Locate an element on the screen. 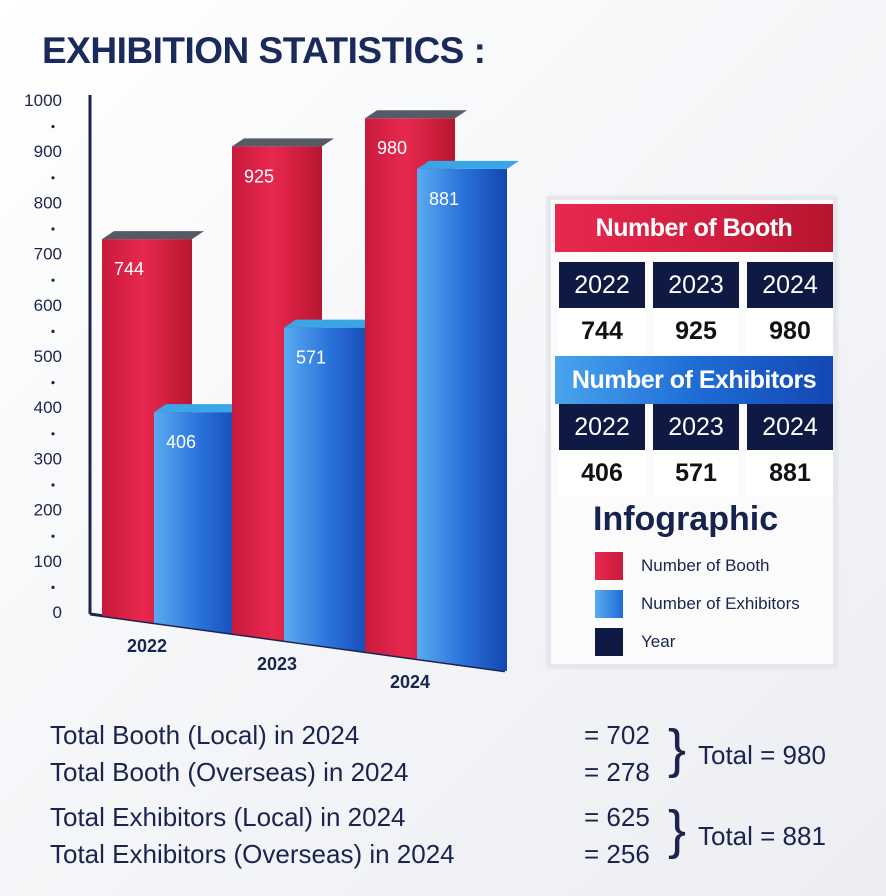 This screenshot has width=886, height=896. booth-local-value: = 702 is located at coordinates (617, 735).